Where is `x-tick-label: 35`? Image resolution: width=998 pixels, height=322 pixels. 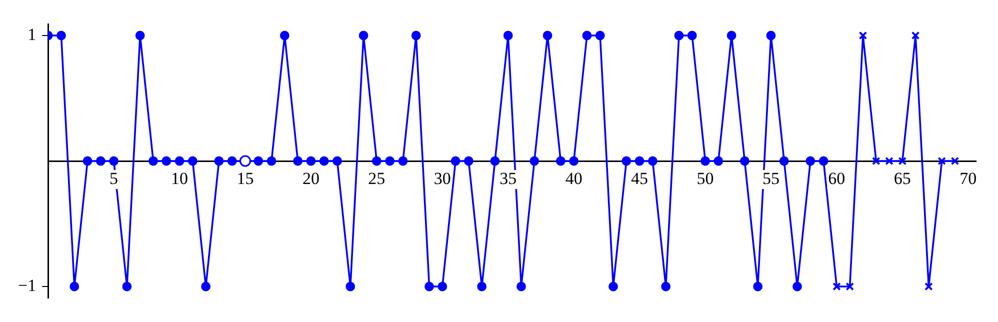
x-tick-label: 35 is located at coordinates (508, 178).